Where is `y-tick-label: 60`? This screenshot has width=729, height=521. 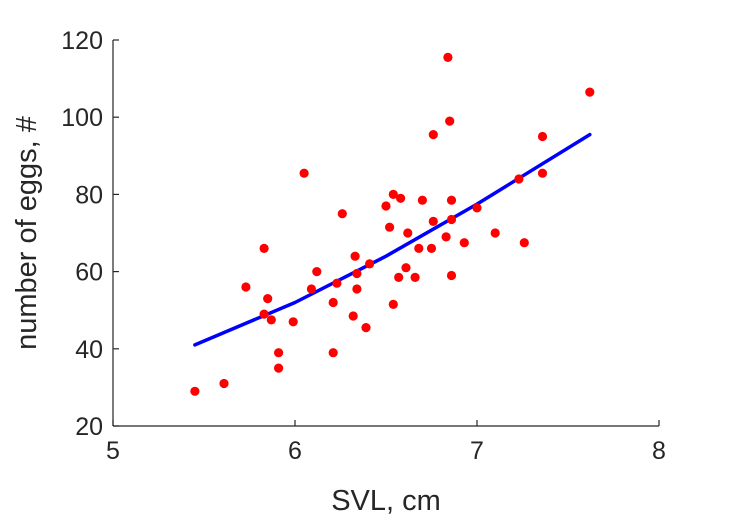
y-tick-label: 60 is located at coordinates (89, 273).